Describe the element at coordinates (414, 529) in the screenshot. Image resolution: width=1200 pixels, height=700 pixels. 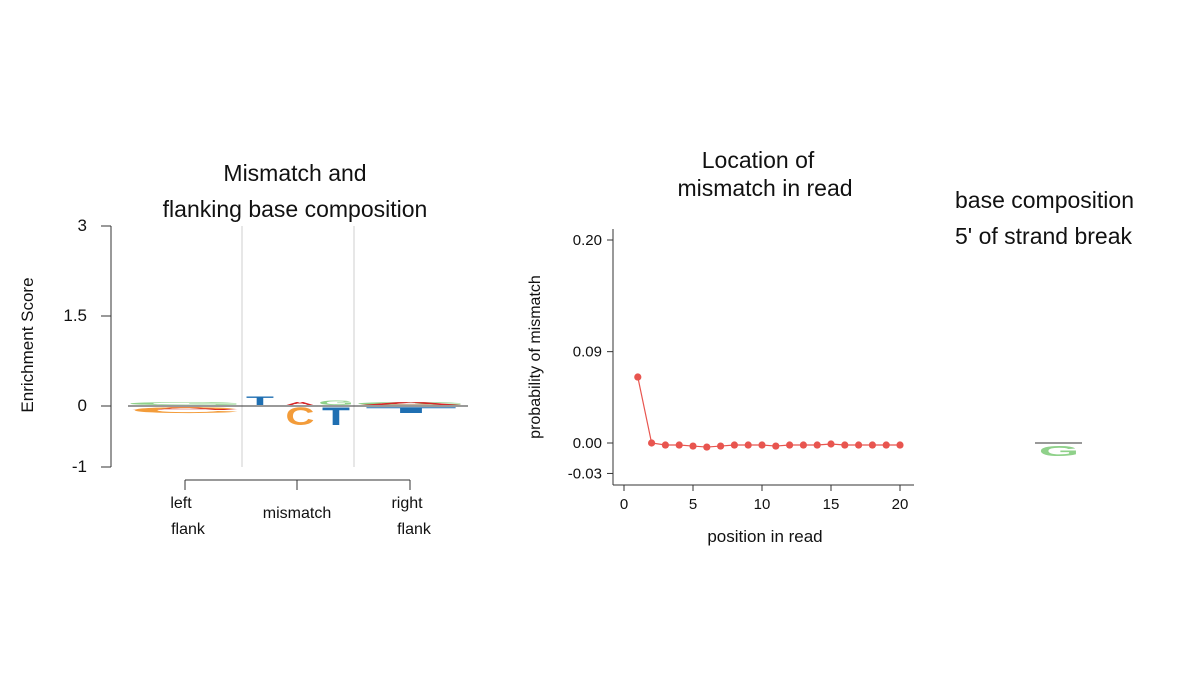
I see `region-label-right-line2: flank` at that location.